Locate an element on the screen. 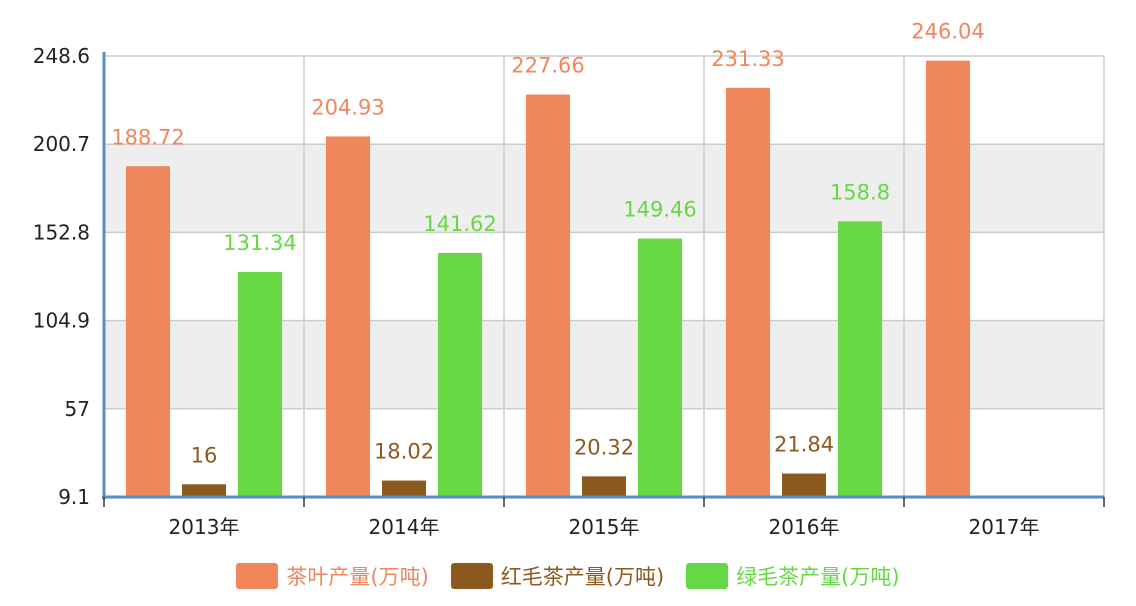 The width and height of the screenshot is (1136, 606). y-tick-label: 57 is located at coordinates (77, 409).